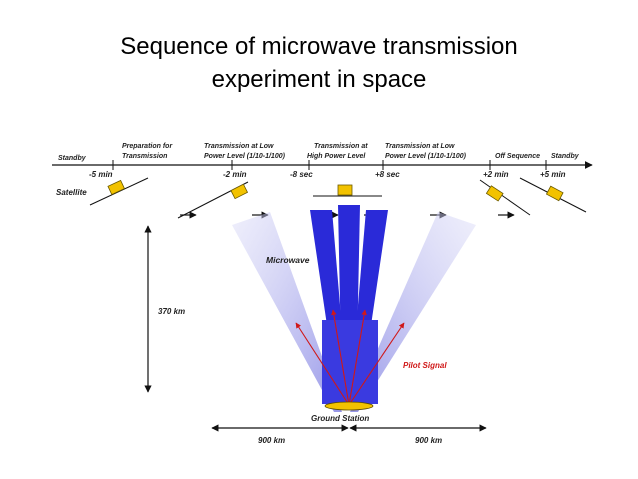 This screenshot has width=638, height=479. I want to click on distance-left-label: 900 km, so click(271, 440).